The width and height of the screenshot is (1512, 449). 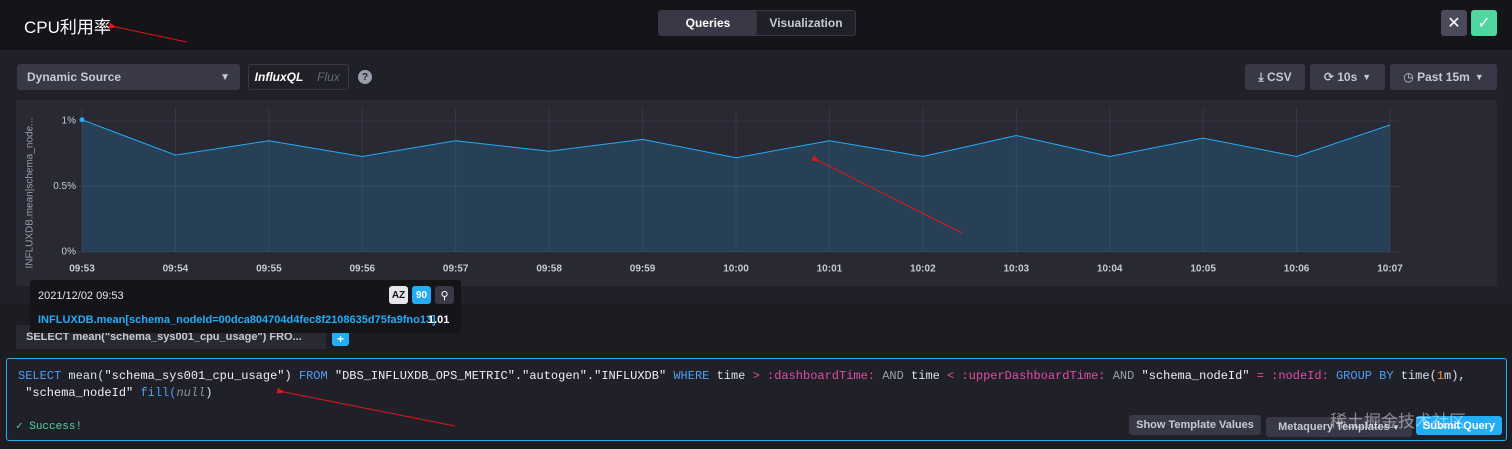 What do you see at coordinates (209, 393) in the screenshot?
I see `token: )` at bounding box center [209, 393].